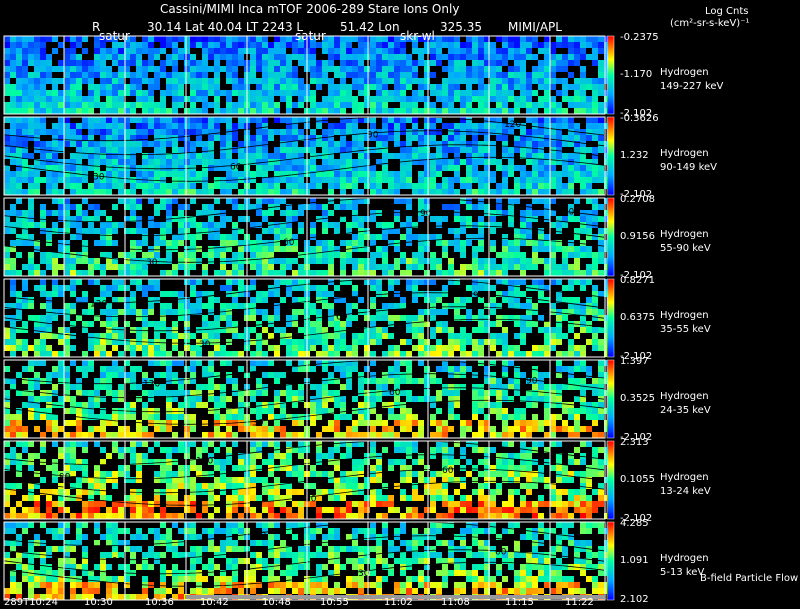  What do you see at coordinates (535, 27) in the screenshot?
I see `mimi-label: MIMI/APL` at bounding box center [535, 27].